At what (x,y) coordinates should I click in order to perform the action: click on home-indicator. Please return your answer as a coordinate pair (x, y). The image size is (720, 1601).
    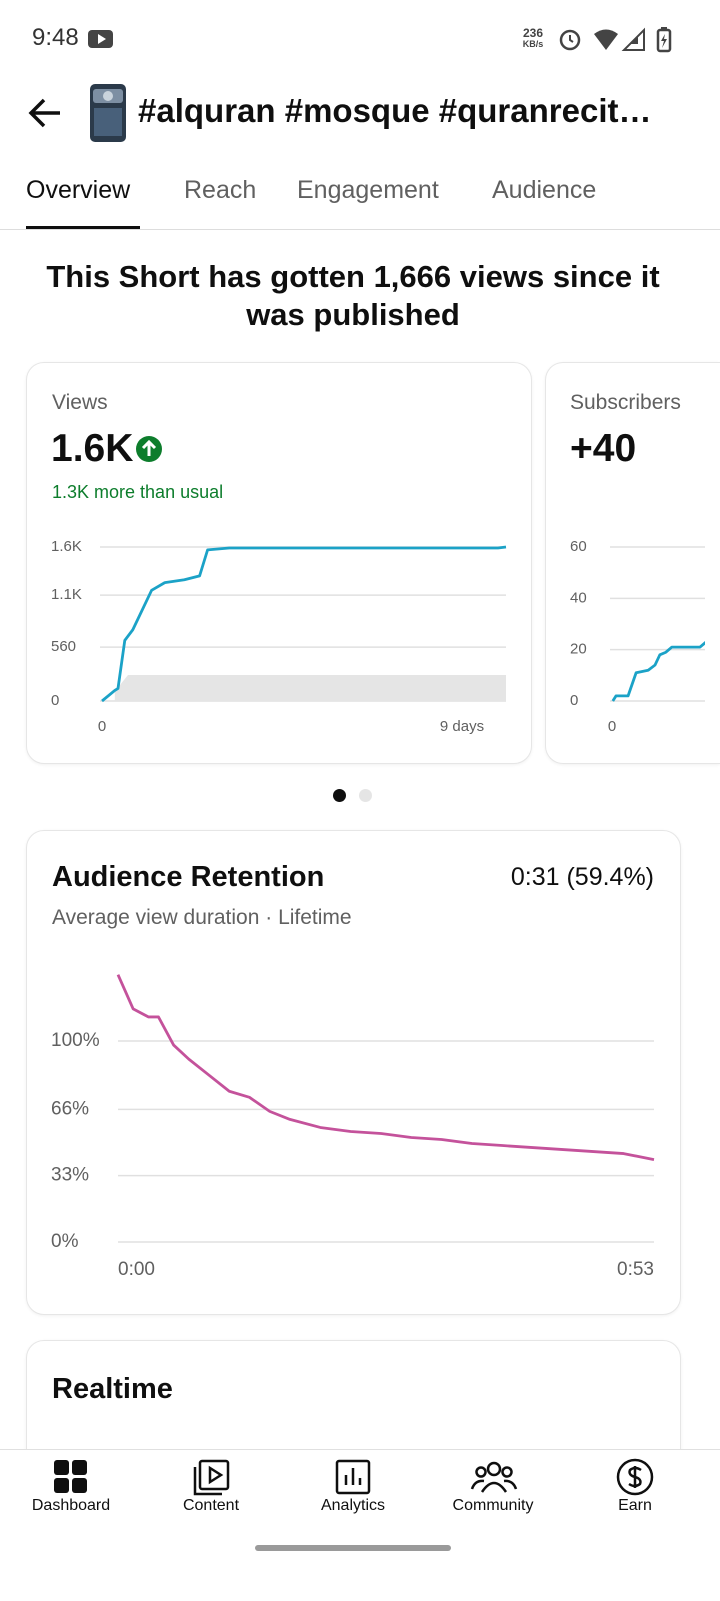
    Looking at the image, I should click on (353, 1548).